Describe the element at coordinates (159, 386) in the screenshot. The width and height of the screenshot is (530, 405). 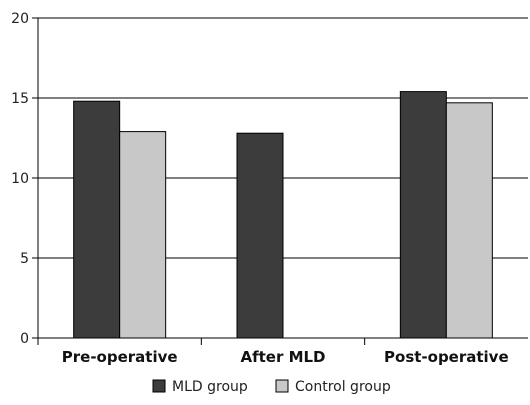
I see `legend-swatch-mld-group` at that location.